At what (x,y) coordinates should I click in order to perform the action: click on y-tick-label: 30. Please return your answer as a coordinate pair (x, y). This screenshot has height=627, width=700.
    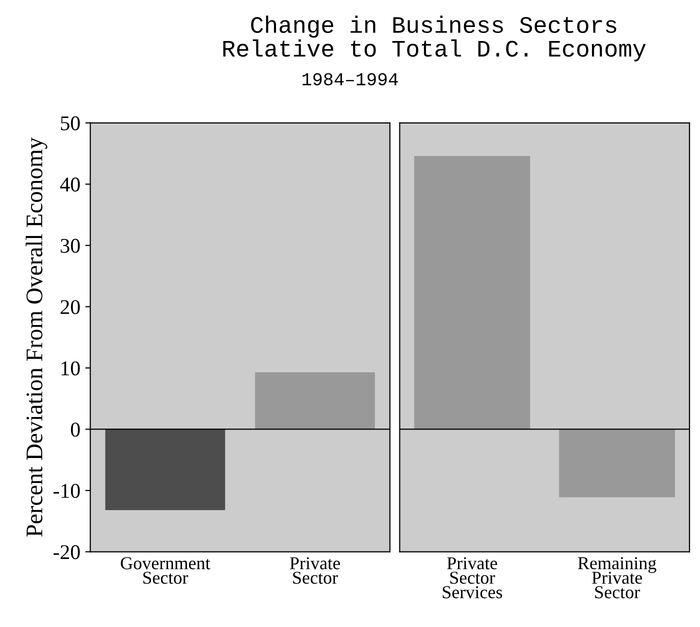
    Looking at the image, I should click on (70, 245).